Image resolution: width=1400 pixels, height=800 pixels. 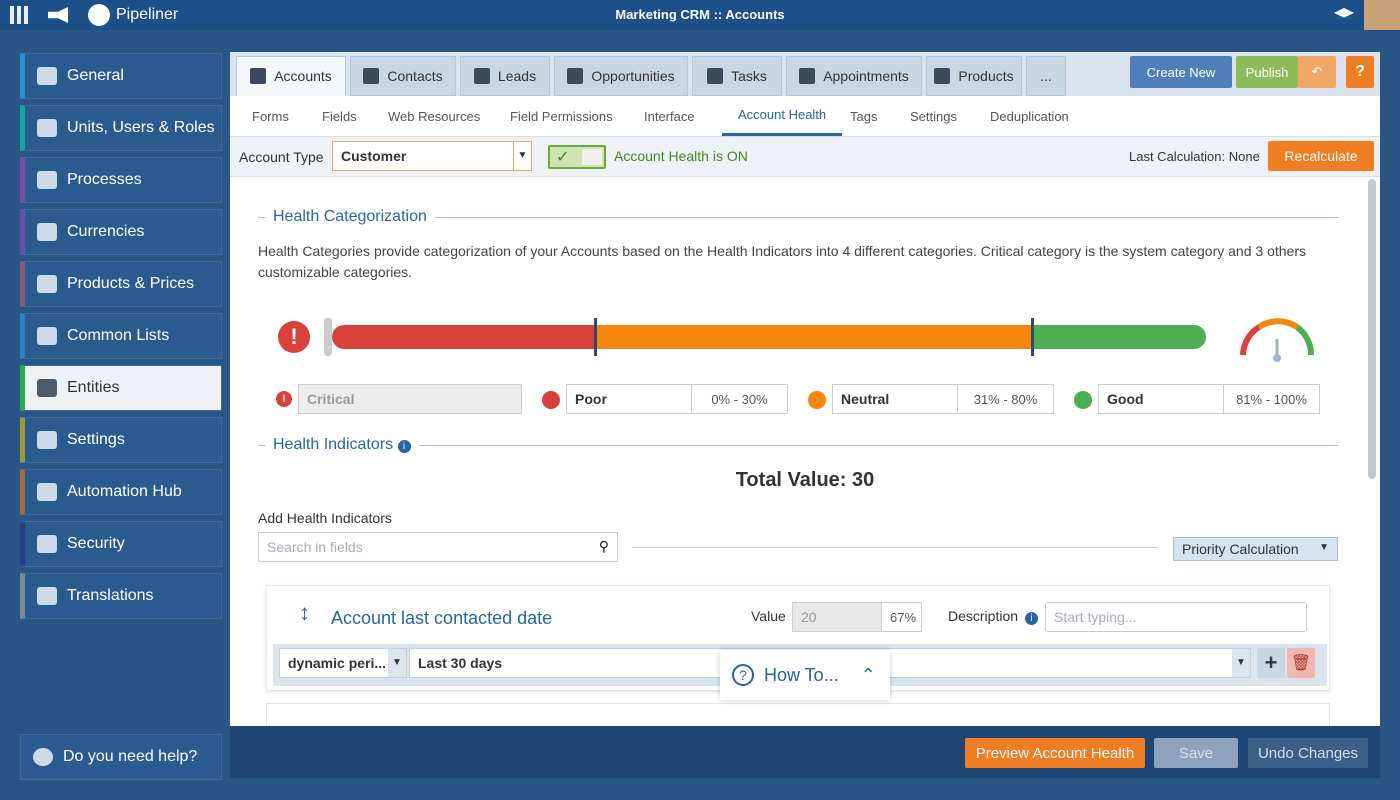 What do you see at coordinates (1125, 399) in the screenshot?
I see `category-name-text: Good` at bounding box center [1125, 399].